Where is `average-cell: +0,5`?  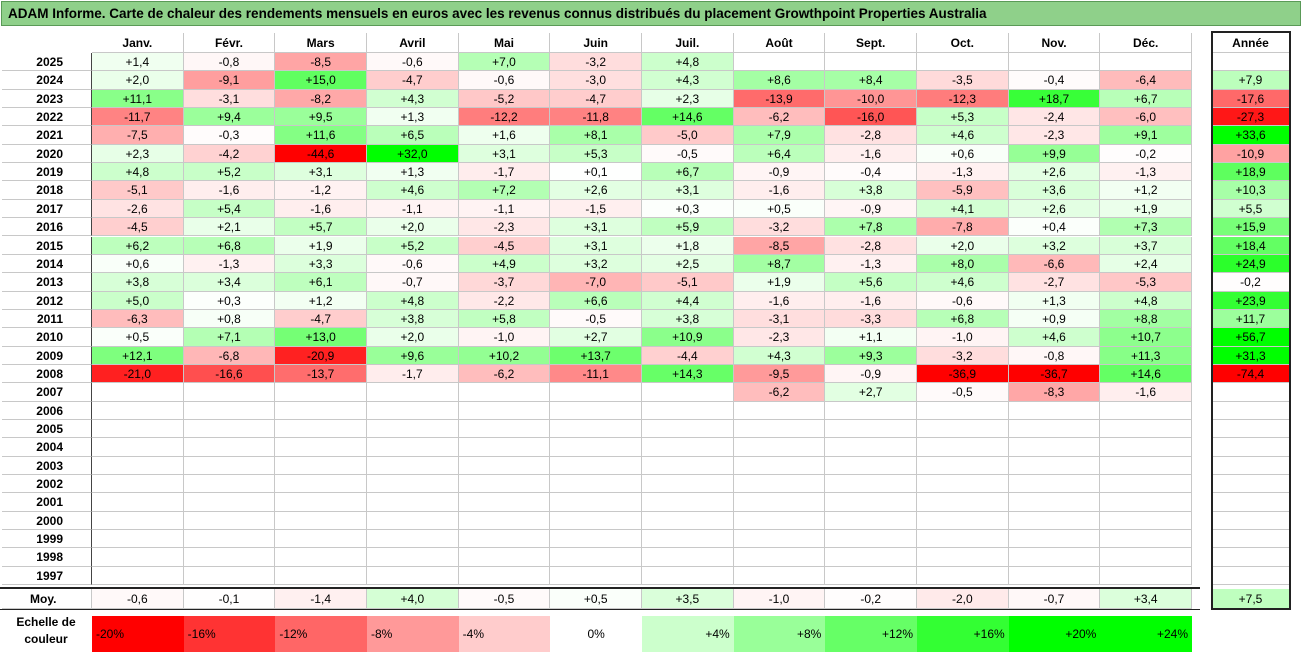 average-cell: +0,5 is located at coordinates (596, 599).